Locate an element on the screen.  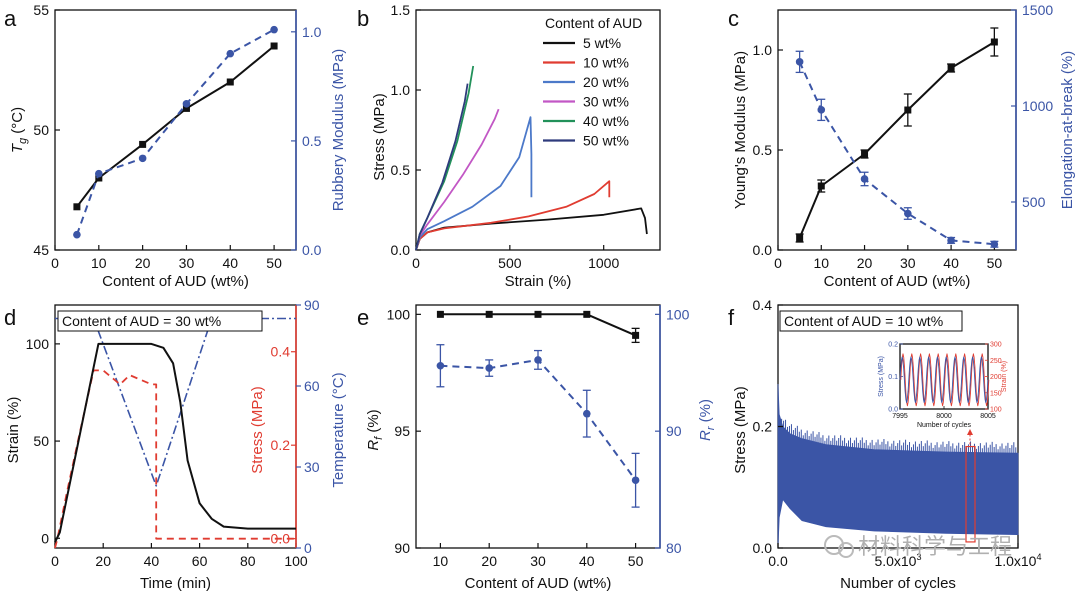
watermark: 材料科学与工程 is located at coordinates (918, 546).